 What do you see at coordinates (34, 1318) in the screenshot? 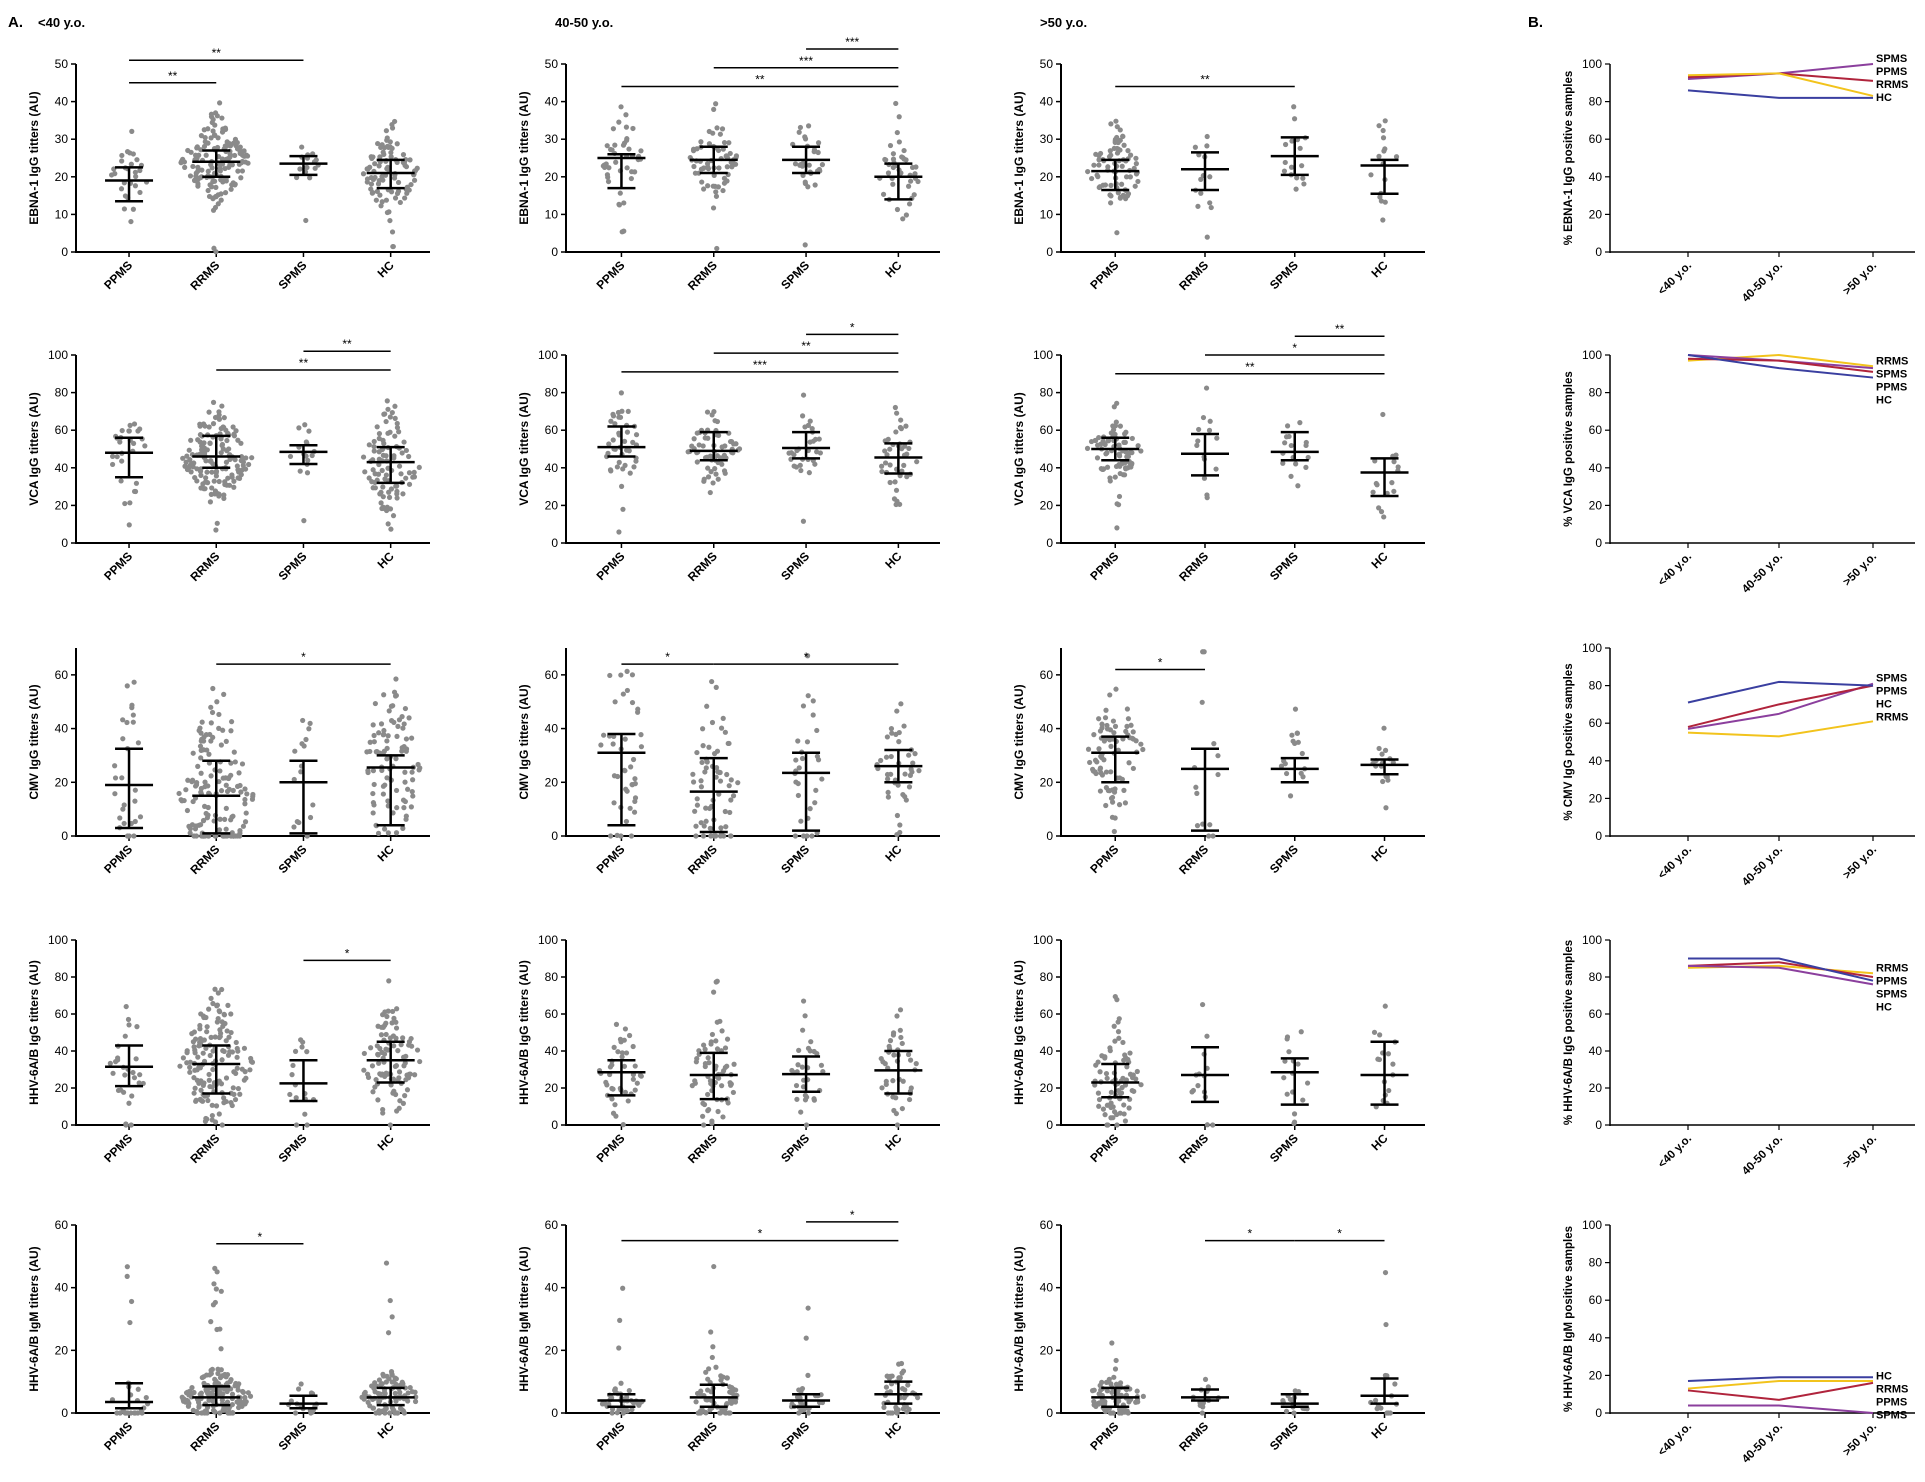
I see `y-axis-label: HHV-6A/B IgM titters (AU)` at bounding box center [34, 1318].